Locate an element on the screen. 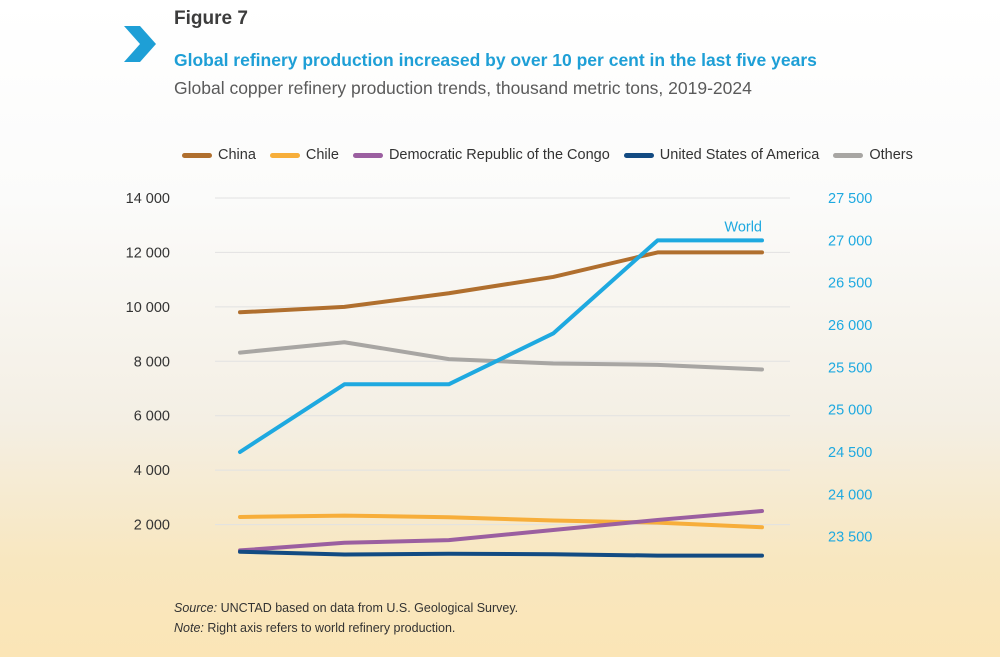  series-line-china is located at coordinates (501, 282).